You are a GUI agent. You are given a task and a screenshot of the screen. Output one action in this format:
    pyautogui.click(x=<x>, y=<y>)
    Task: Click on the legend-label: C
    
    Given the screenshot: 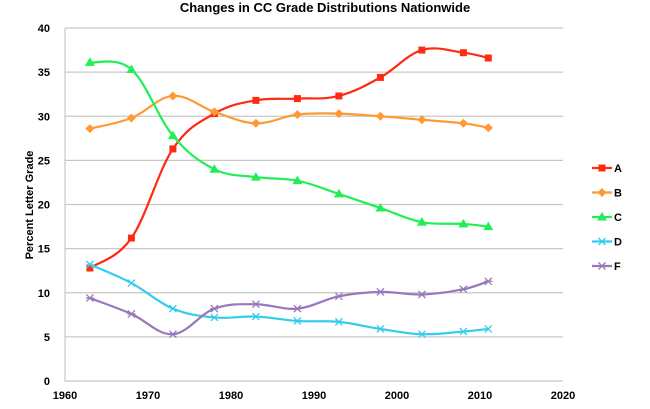 What is the action you would take?
    pyautogui.click(x=618, y=218)
    